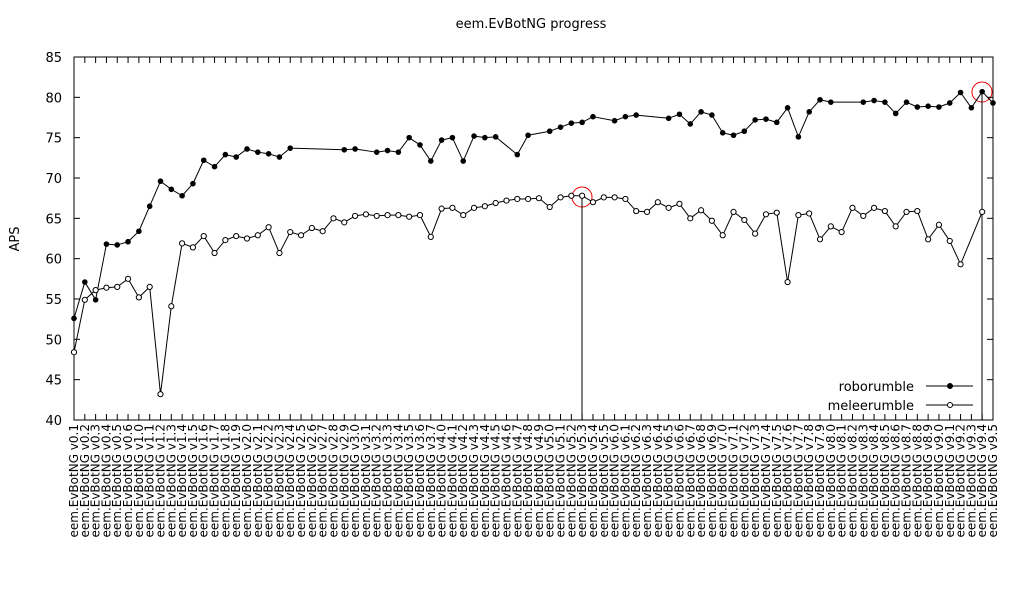  Describe the element at coordinates (431, 481) in the screenshot. I see `x-tick-label: eem.EvBotNG v3.7` at that location.